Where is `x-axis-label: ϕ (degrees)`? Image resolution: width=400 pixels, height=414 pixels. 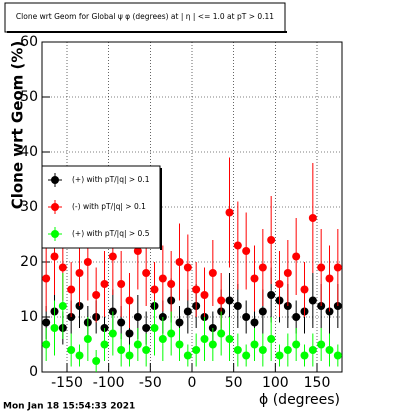 x-axis-label: ϕ (degrees) is located at coordinates (299, 400).